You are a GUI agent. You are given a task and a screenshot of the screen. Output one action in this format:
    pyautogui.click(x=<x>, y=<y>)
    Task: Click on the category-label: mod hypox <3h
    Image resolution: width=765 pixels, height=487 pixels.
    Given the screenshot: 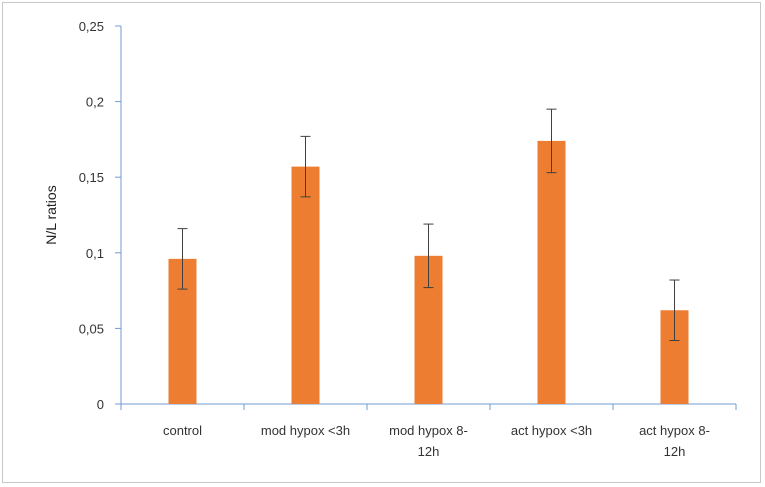 What is the action you would take?
    pyautogui.click(x=305, y=430)
    